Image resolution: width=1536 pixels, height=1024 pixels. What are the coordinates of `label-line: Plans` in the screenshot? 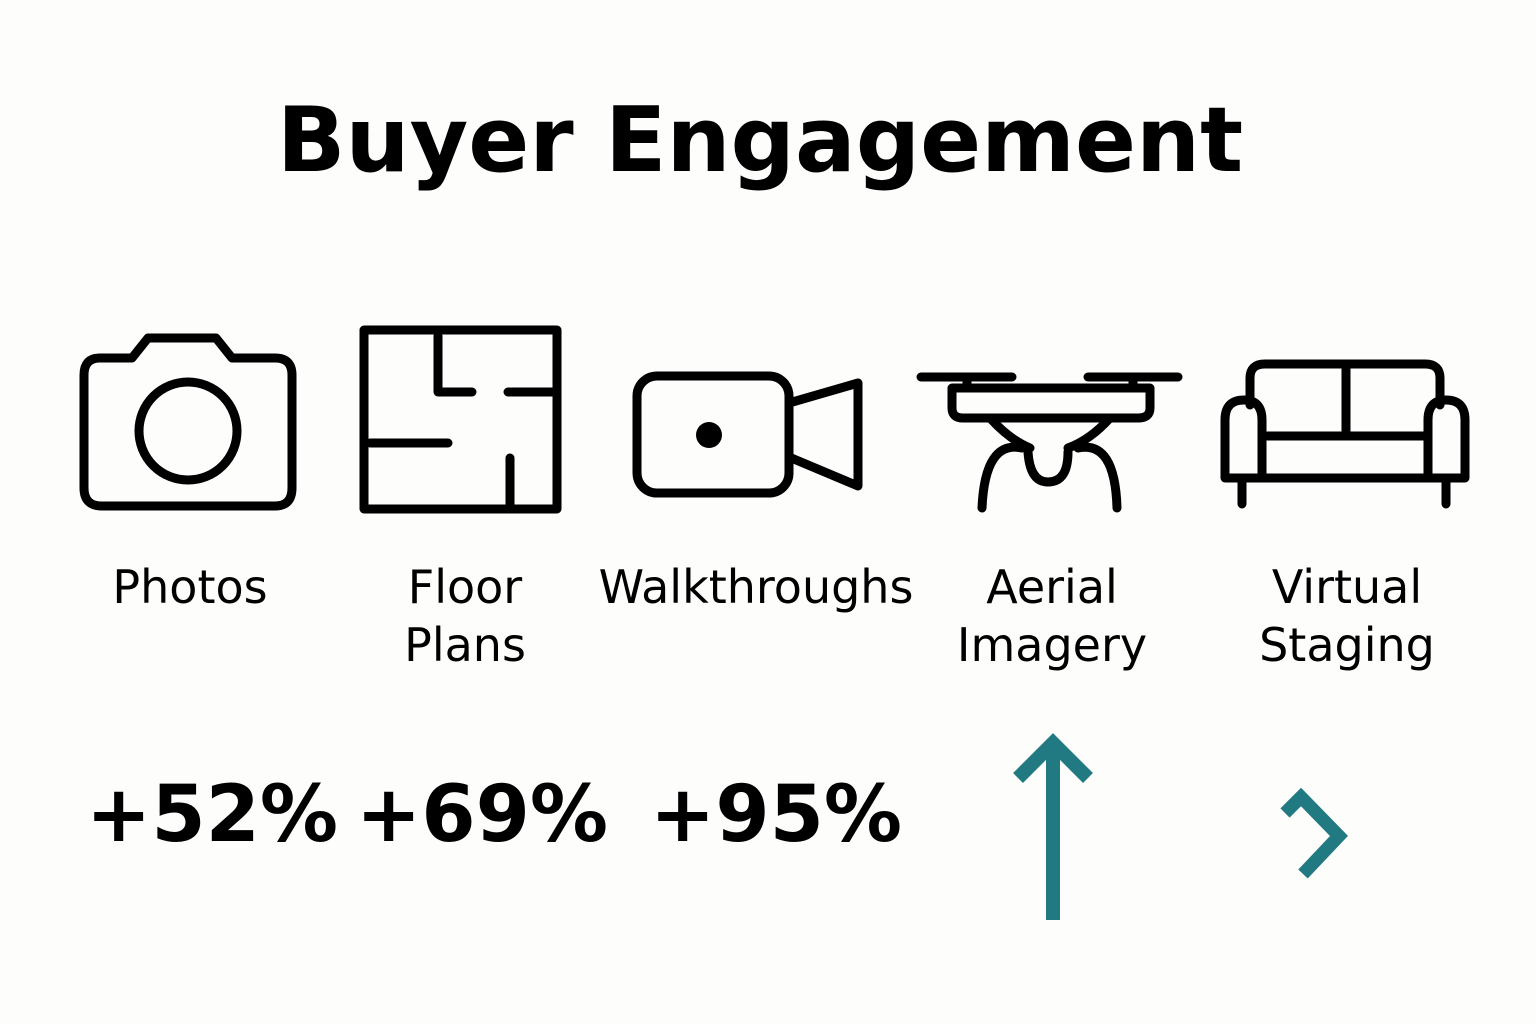 It's located at (465, 645).